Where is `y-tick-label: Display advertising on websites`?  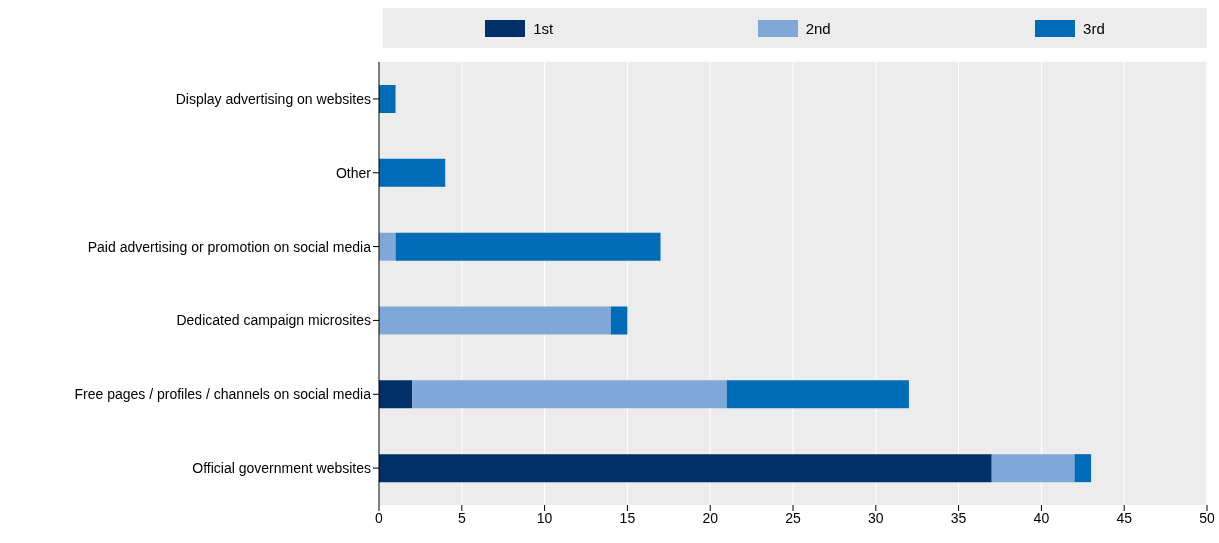 y-tick-label: Display advertising on websites is located at coordinates (273, 98).